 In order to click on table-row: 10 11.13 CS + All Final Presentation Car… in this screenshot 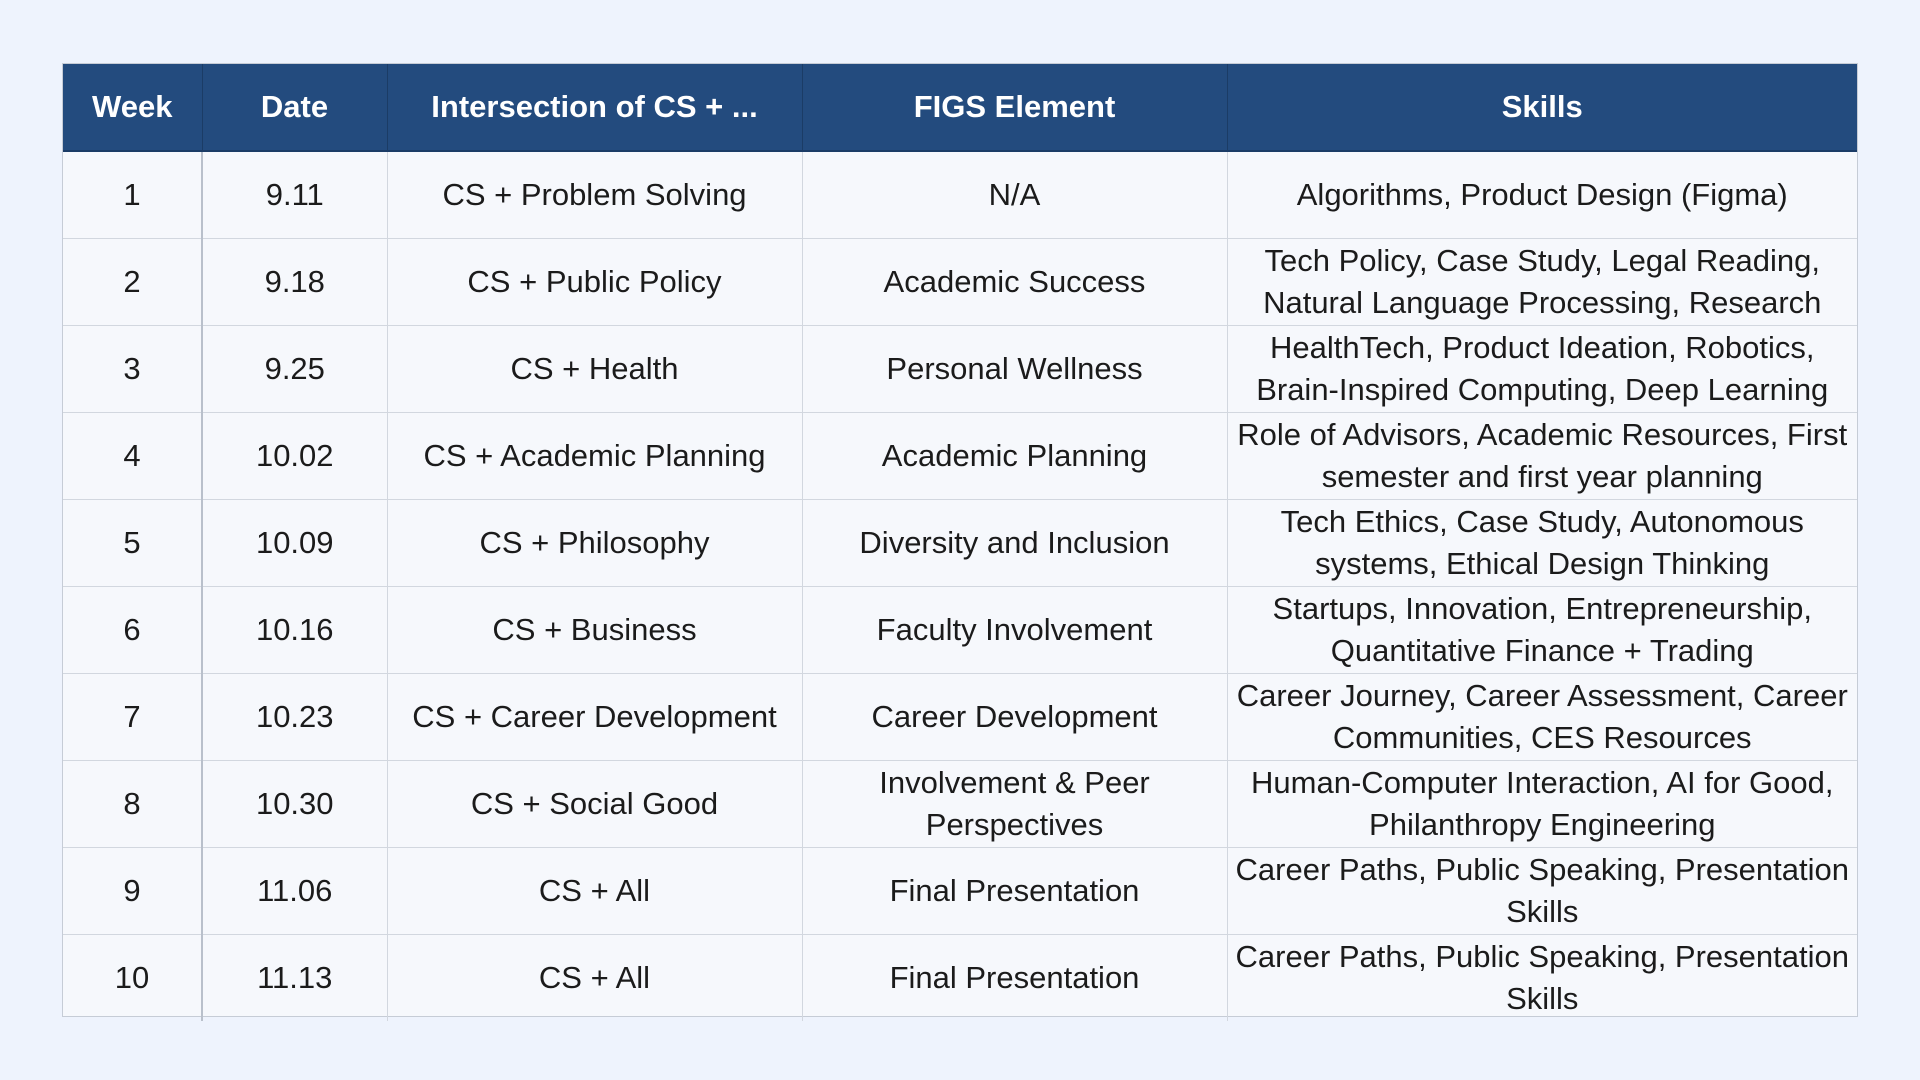, I will do `click(960, 977)`.